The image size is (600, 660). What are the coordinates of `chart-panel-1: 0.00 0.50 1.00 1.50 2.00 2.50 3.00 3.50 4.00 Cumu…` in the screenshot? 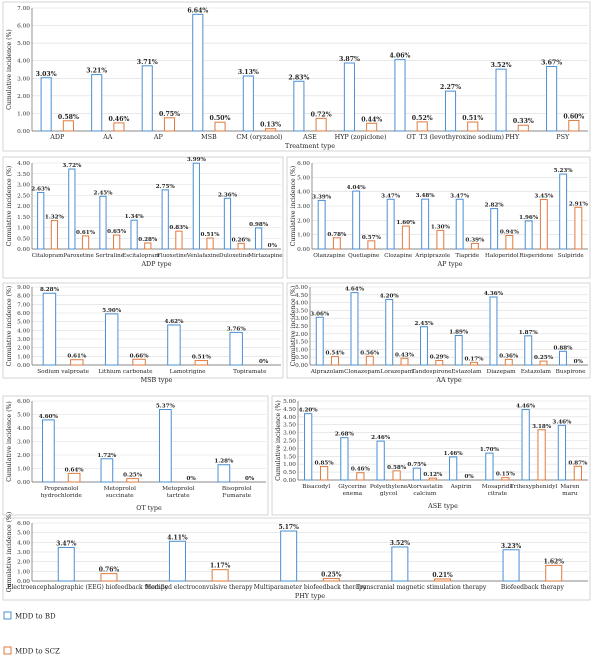 It's located at (143, 217).